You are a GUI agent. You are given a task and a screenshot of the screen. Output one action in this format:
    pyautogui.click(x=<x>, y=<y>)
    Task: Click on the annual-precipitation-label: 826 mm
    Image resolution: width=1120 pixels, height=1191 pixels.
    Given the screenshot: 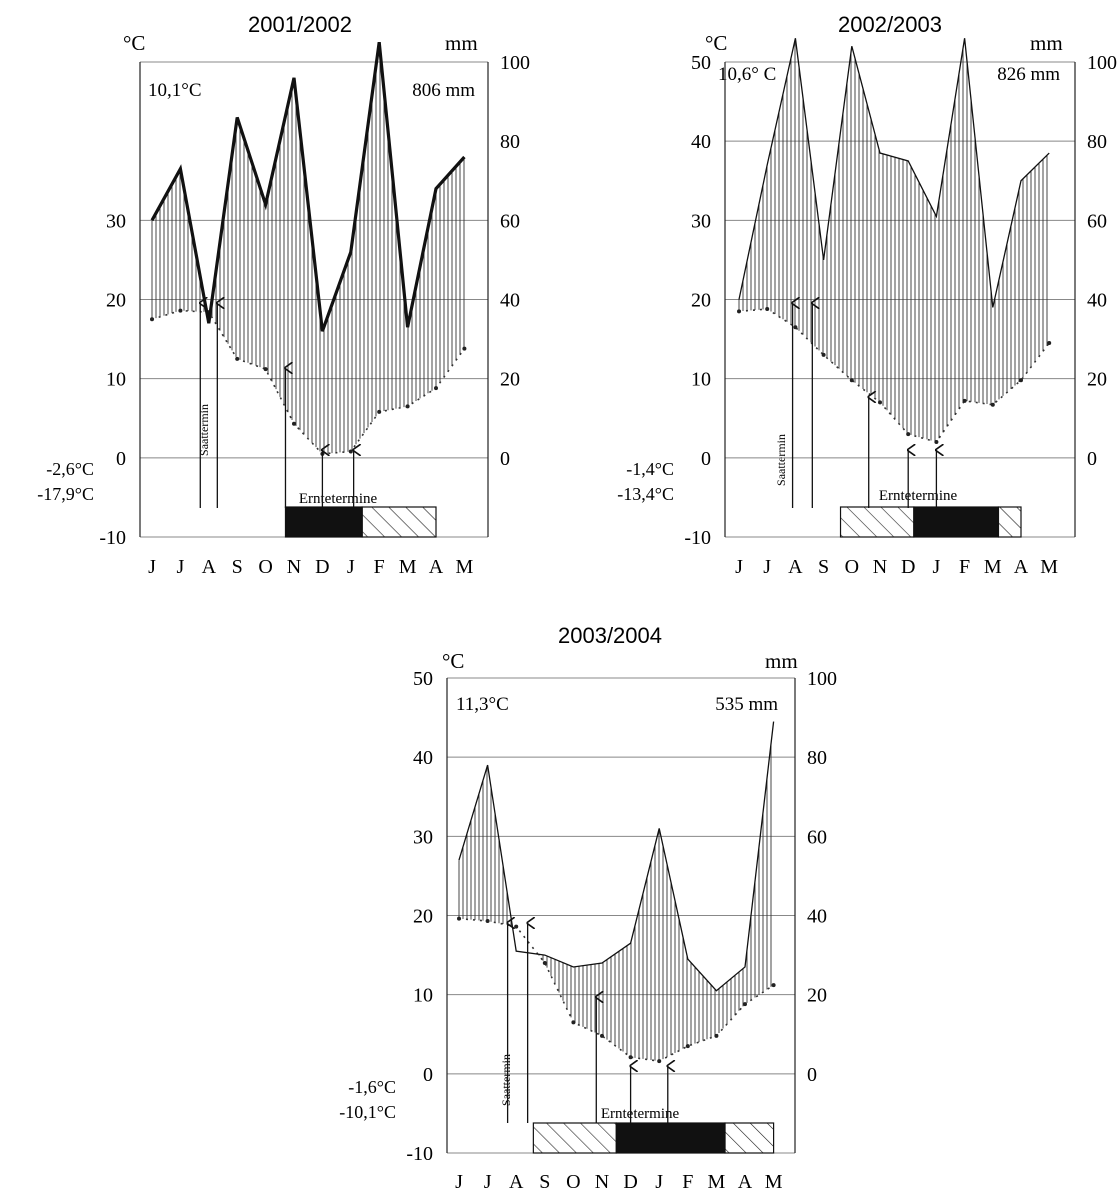 What is the action you would take?
    pyautogui.click(x=1028, y=74)
    